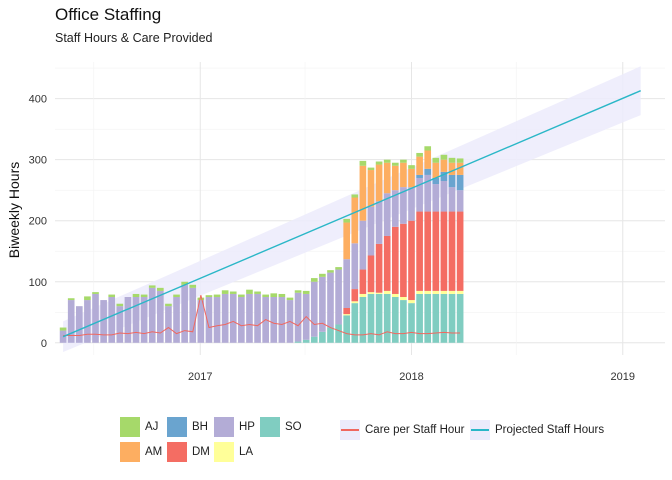 This screenshot has height=480, width=672. Describe the element at coordinates (350, 430) in the screenshot. I see `legend-line-key` at that location.